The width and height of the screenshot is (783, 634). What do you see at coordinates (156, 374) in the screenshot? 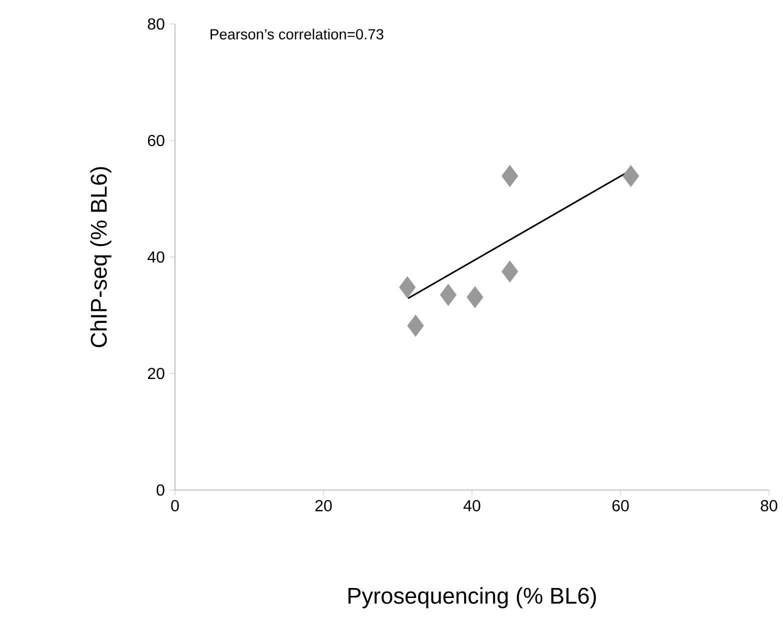
I see `y-tick-label: 20` at bounding box center [156, 374].